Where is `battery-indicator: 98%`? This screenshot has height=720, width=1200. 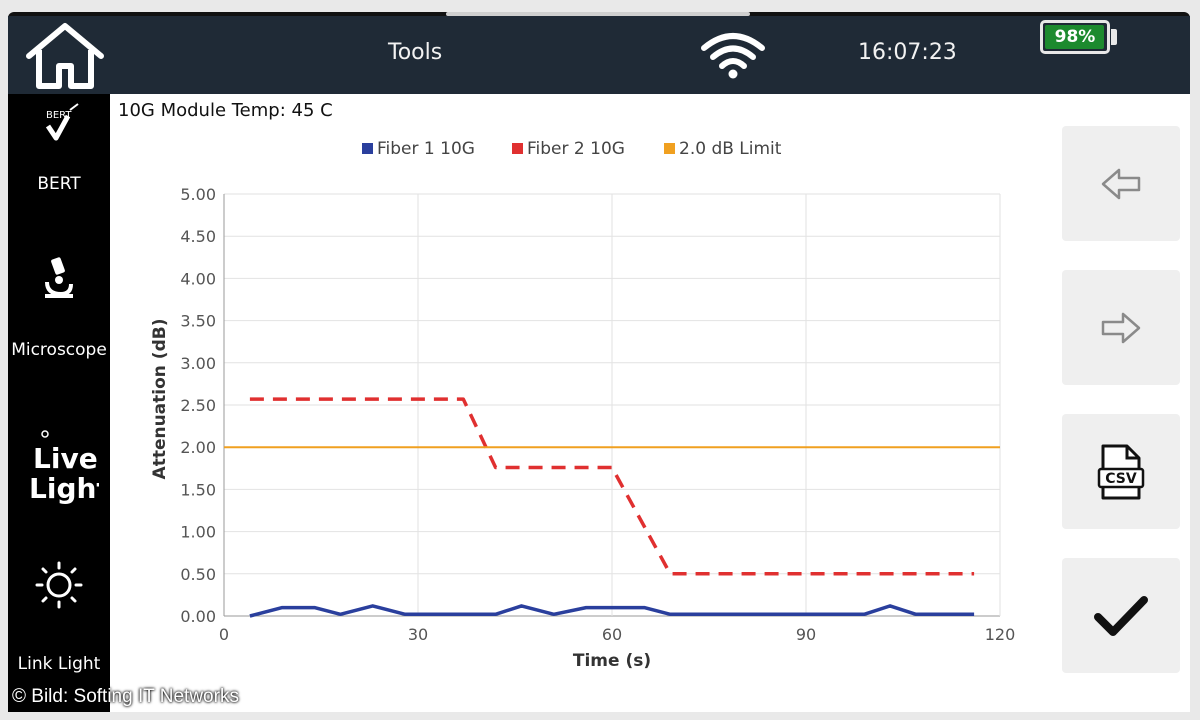
battery-indicator: 98% is located at coordinates (1075, 37).